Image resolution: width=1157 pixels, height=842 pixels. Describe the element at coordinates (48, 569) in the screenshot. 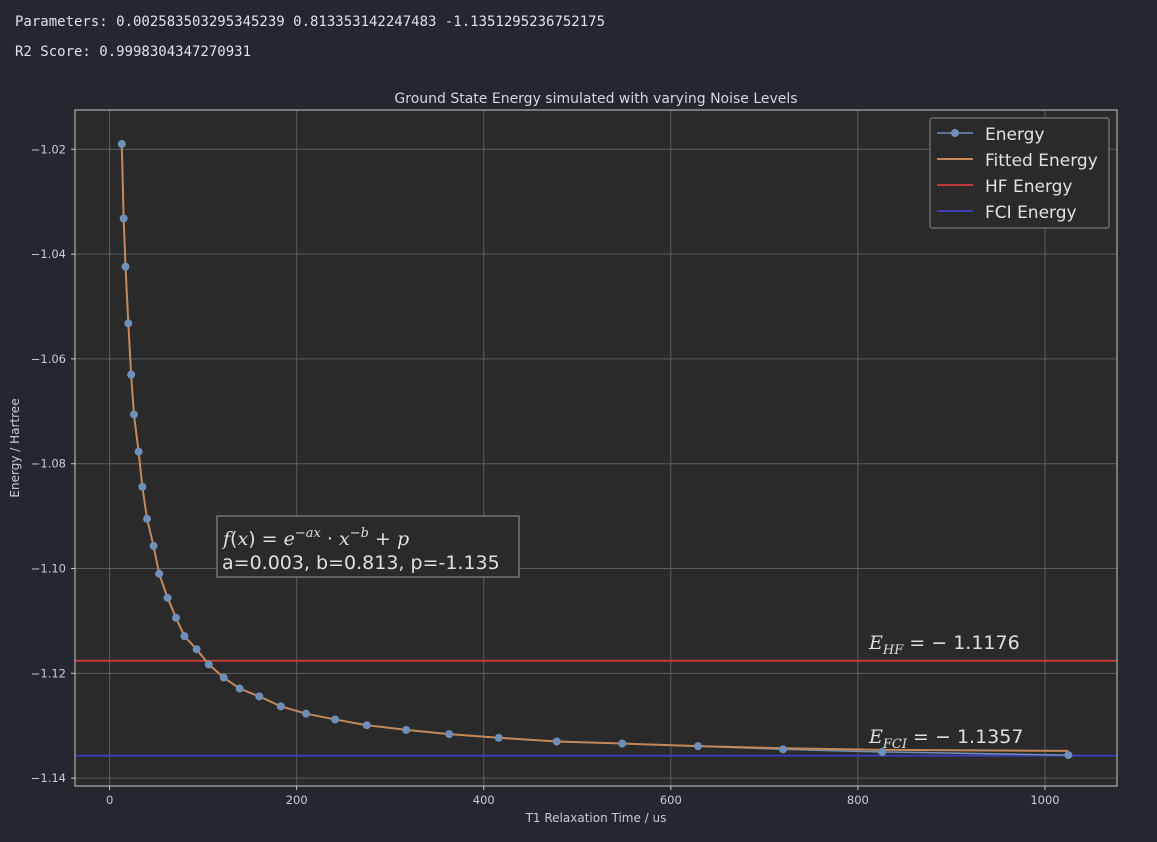

I see `y-tick-label: −1.10` at that location.